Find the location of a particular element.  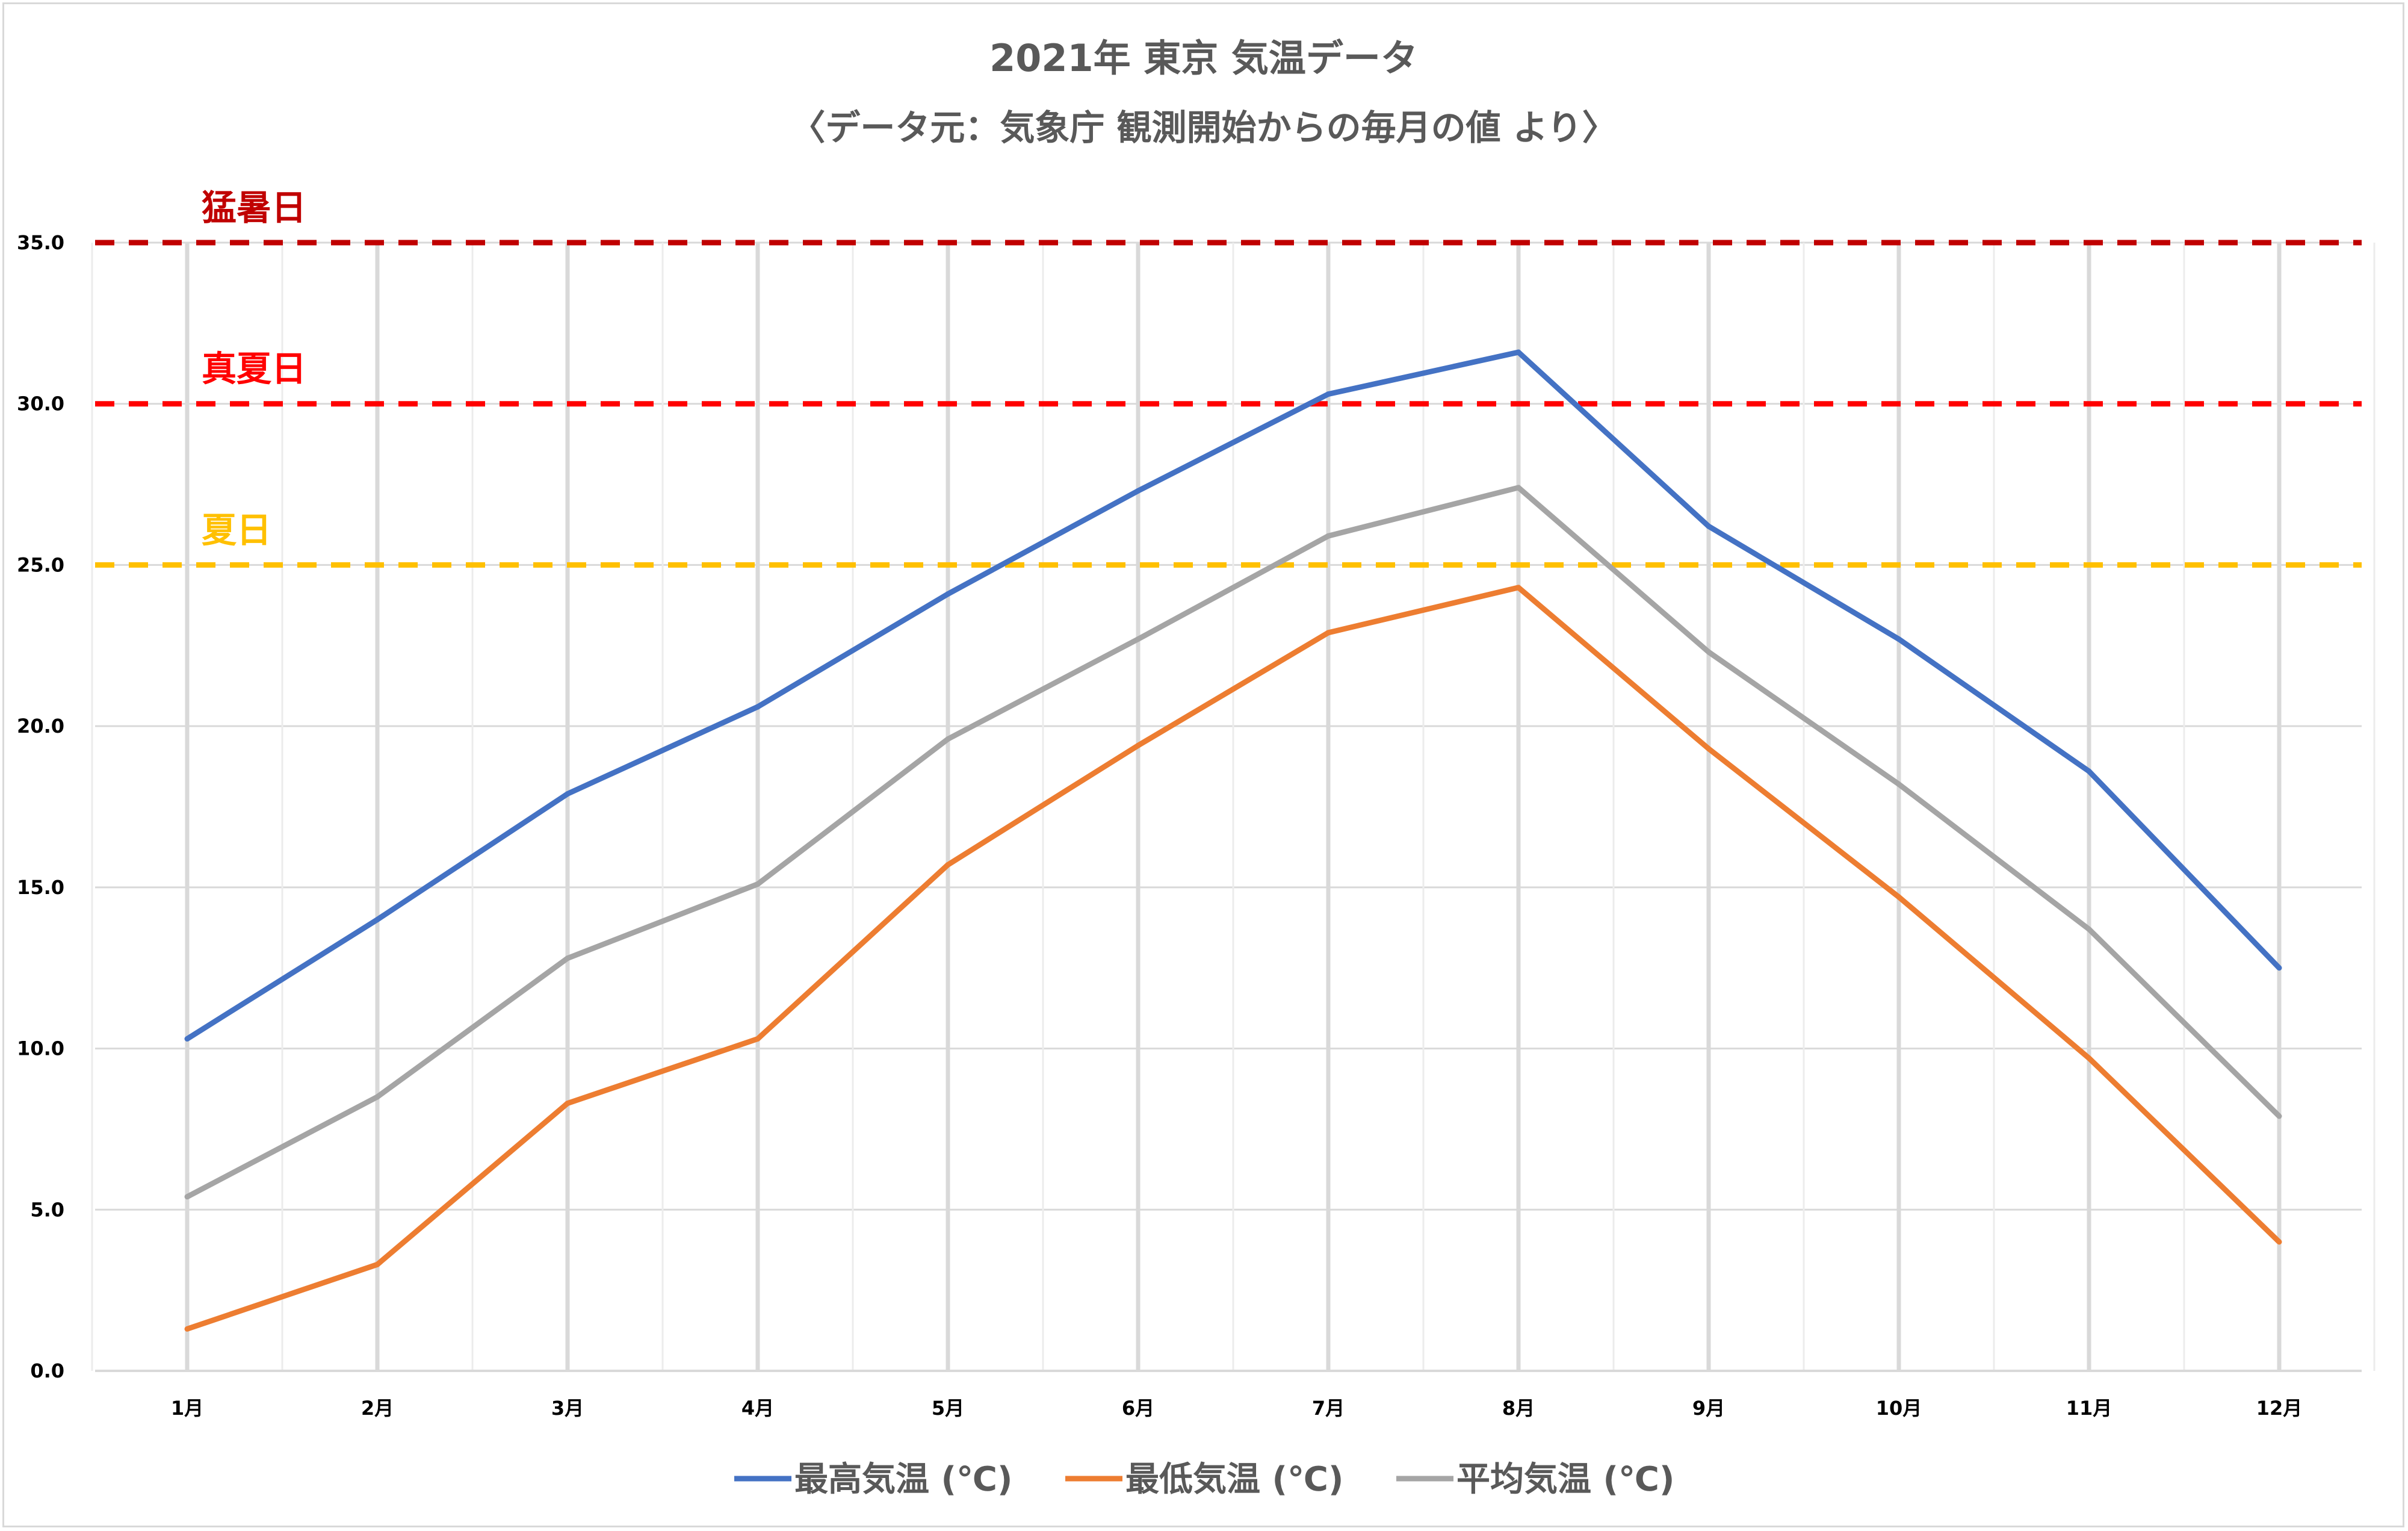

y-axis-ticks: 0.0 5.0 10.0 15.0 20.0 25.0 30.0 35.0 is located at coordinates (40, 806).